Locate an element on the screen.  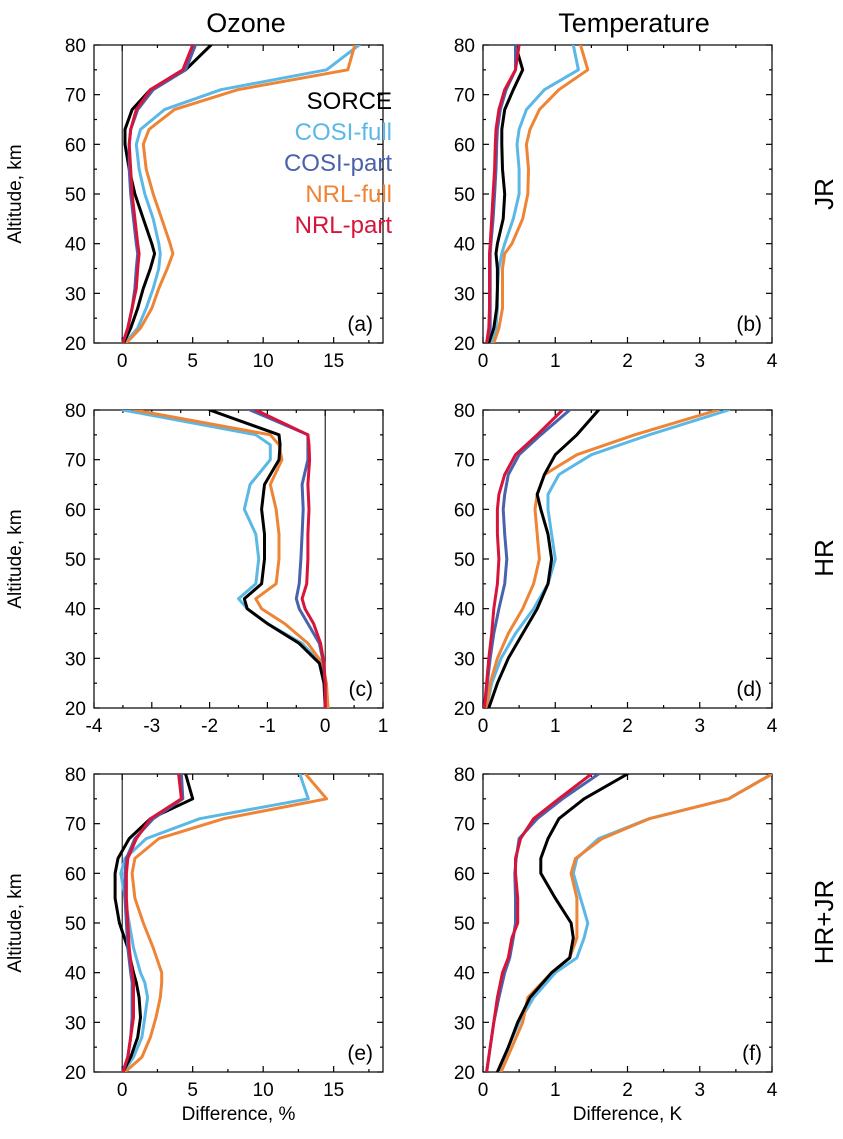
panel-label: (f) is located at coordinates (752, 1053).